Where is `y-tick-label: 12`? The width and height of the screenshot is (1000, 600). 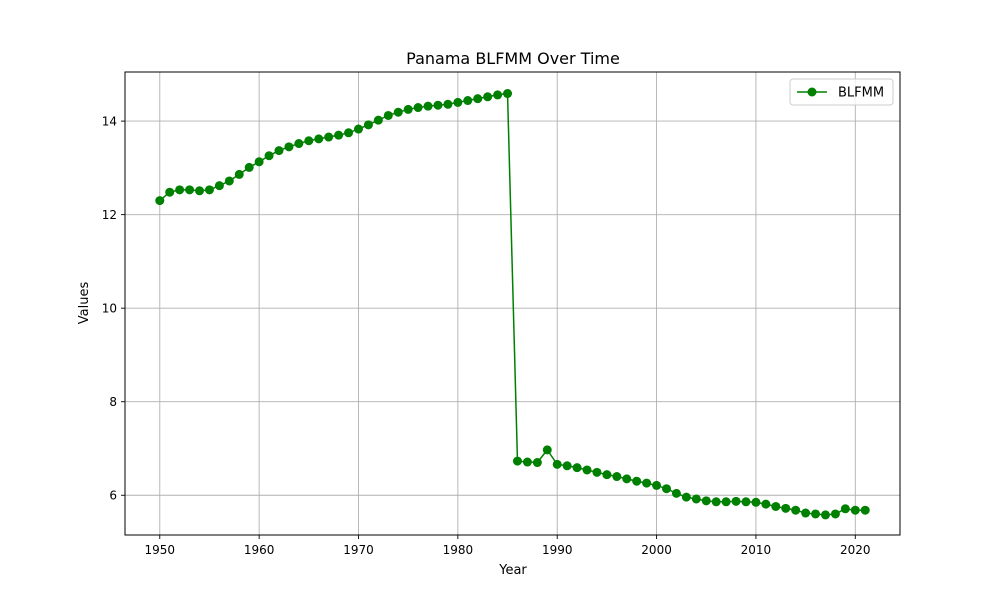
y-tick-label: 12 is located at coordinates (109, 215).